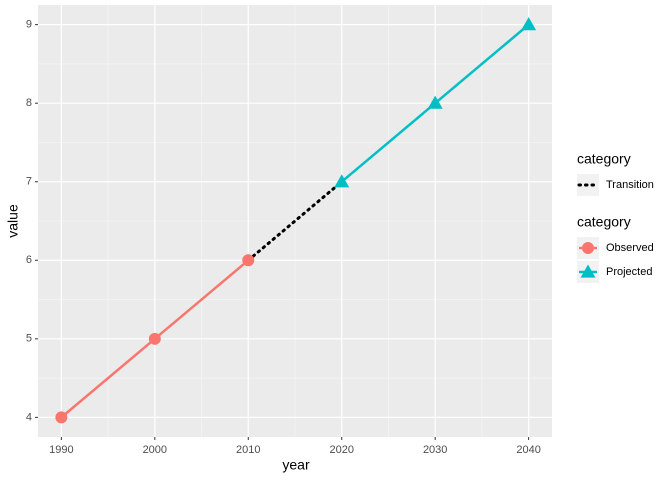  Describe the element at coordinates (341, 450) in the screenshot. I see `x-tick-label: 2020` at that location.